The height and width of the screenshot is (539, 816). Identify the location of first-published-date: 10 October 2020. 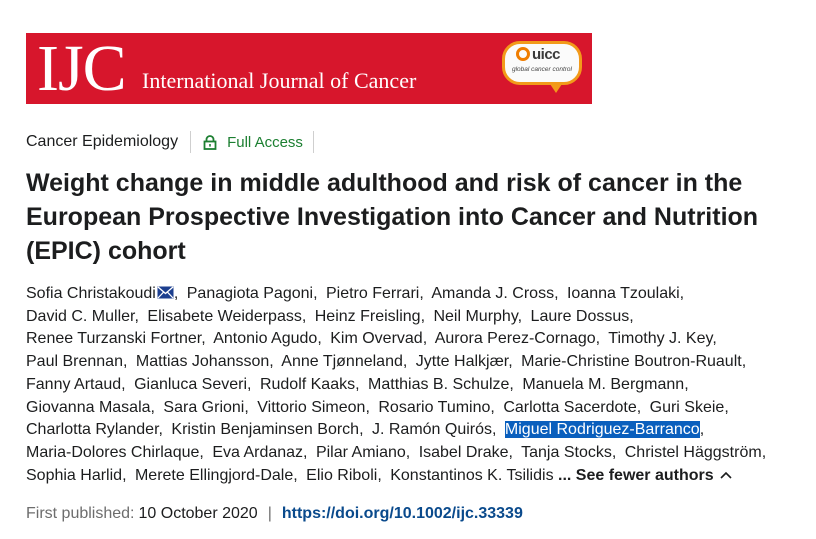
(198, 513).